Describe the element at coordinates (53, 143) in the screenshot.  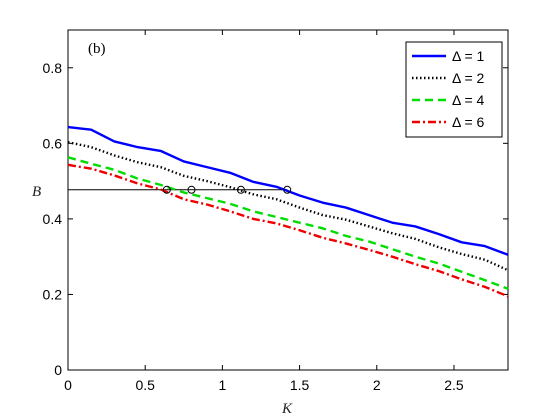
I see `y-tick-label: 0.6` at that location.